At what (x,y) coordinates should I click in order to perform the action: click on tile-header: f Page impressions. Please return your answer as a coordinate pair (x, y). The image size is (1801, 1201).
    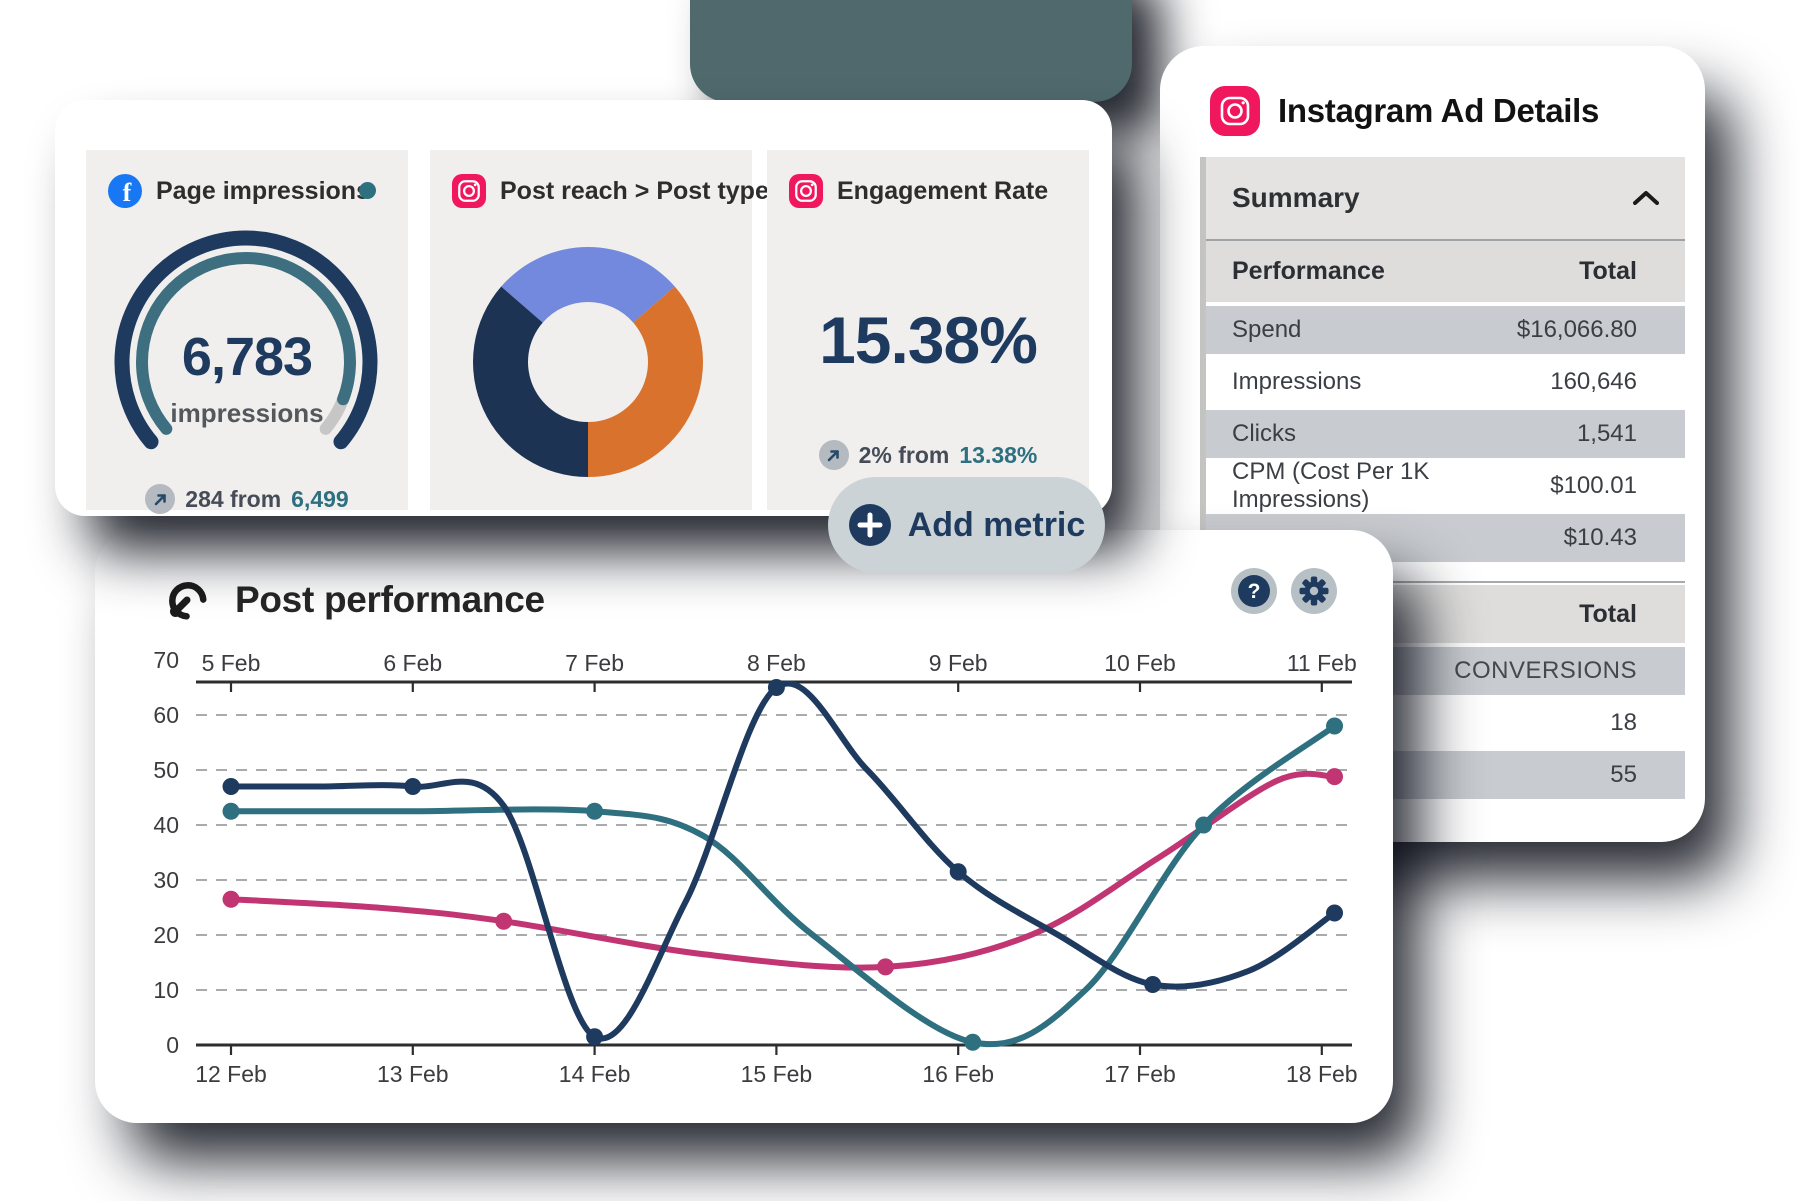
    Looking at the image, I should click on (239, 191).